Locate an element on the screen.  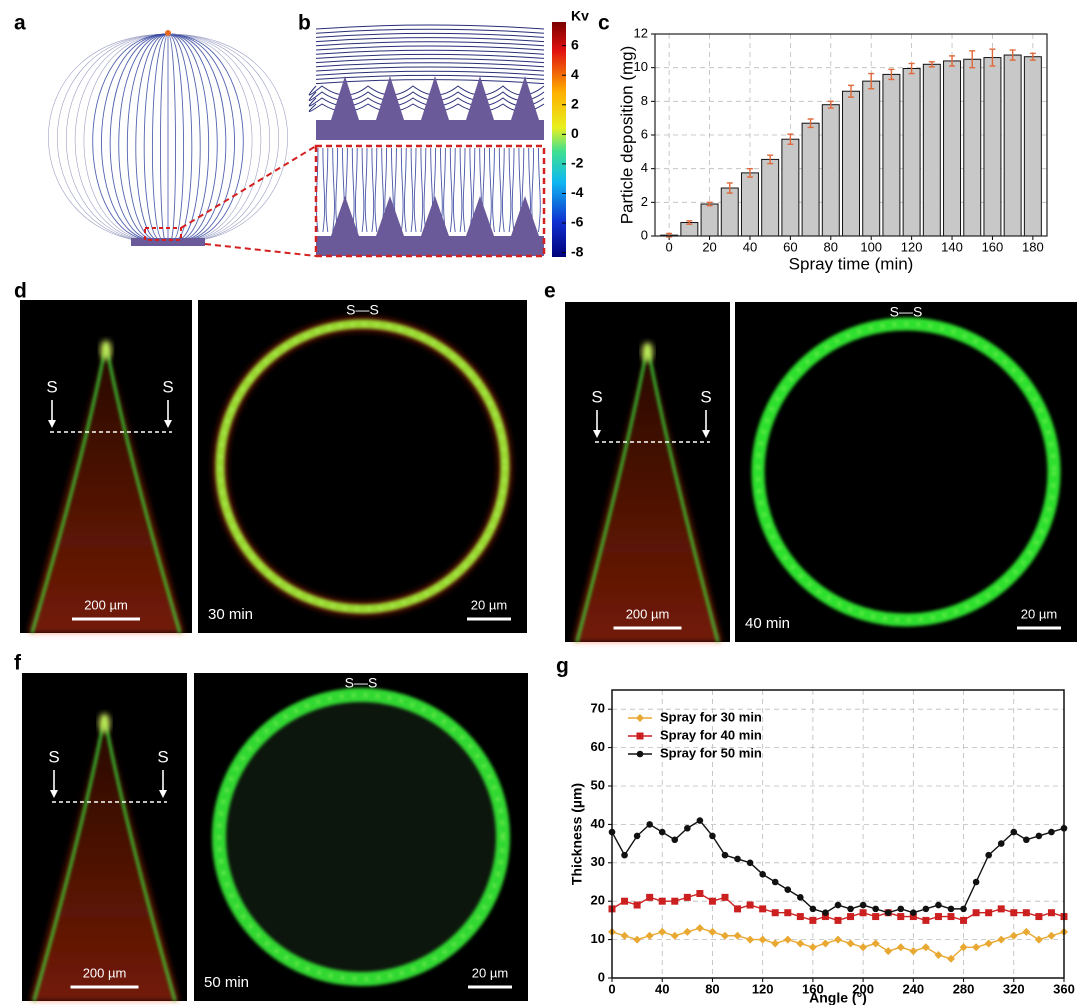
x-tick-label: 140 is located at coordinates (952, 246).